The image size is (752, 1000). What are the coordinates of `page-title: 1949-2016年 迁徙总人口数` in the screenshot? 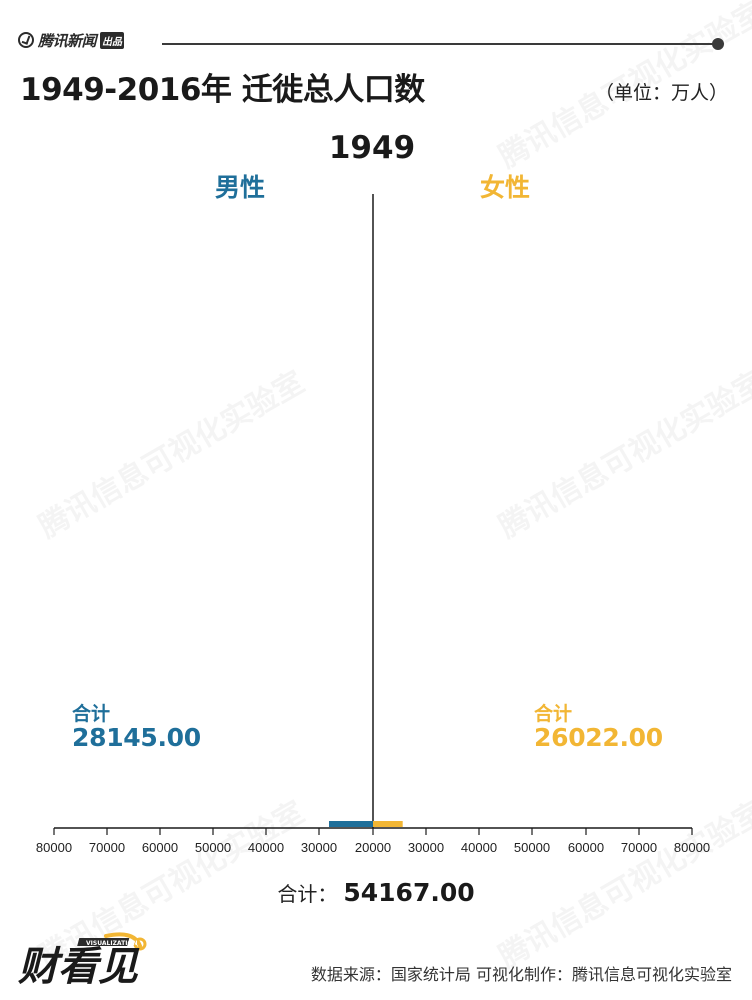 It's located at (222, 90).